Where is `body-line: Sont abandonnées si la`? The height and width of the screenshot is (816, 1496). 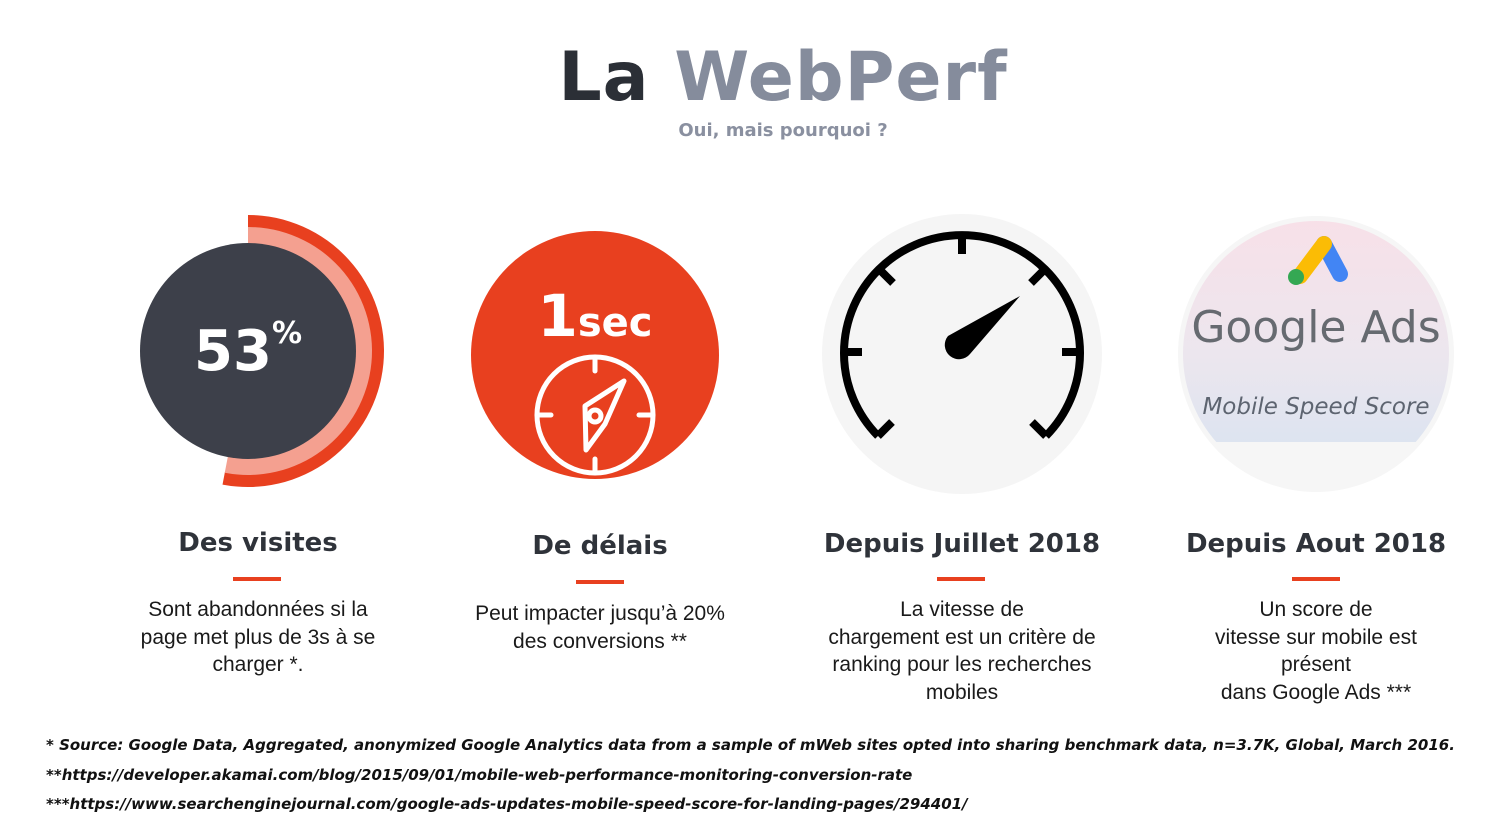
body-line: Sont abandonnées si la is located at coordinates (258, 609).